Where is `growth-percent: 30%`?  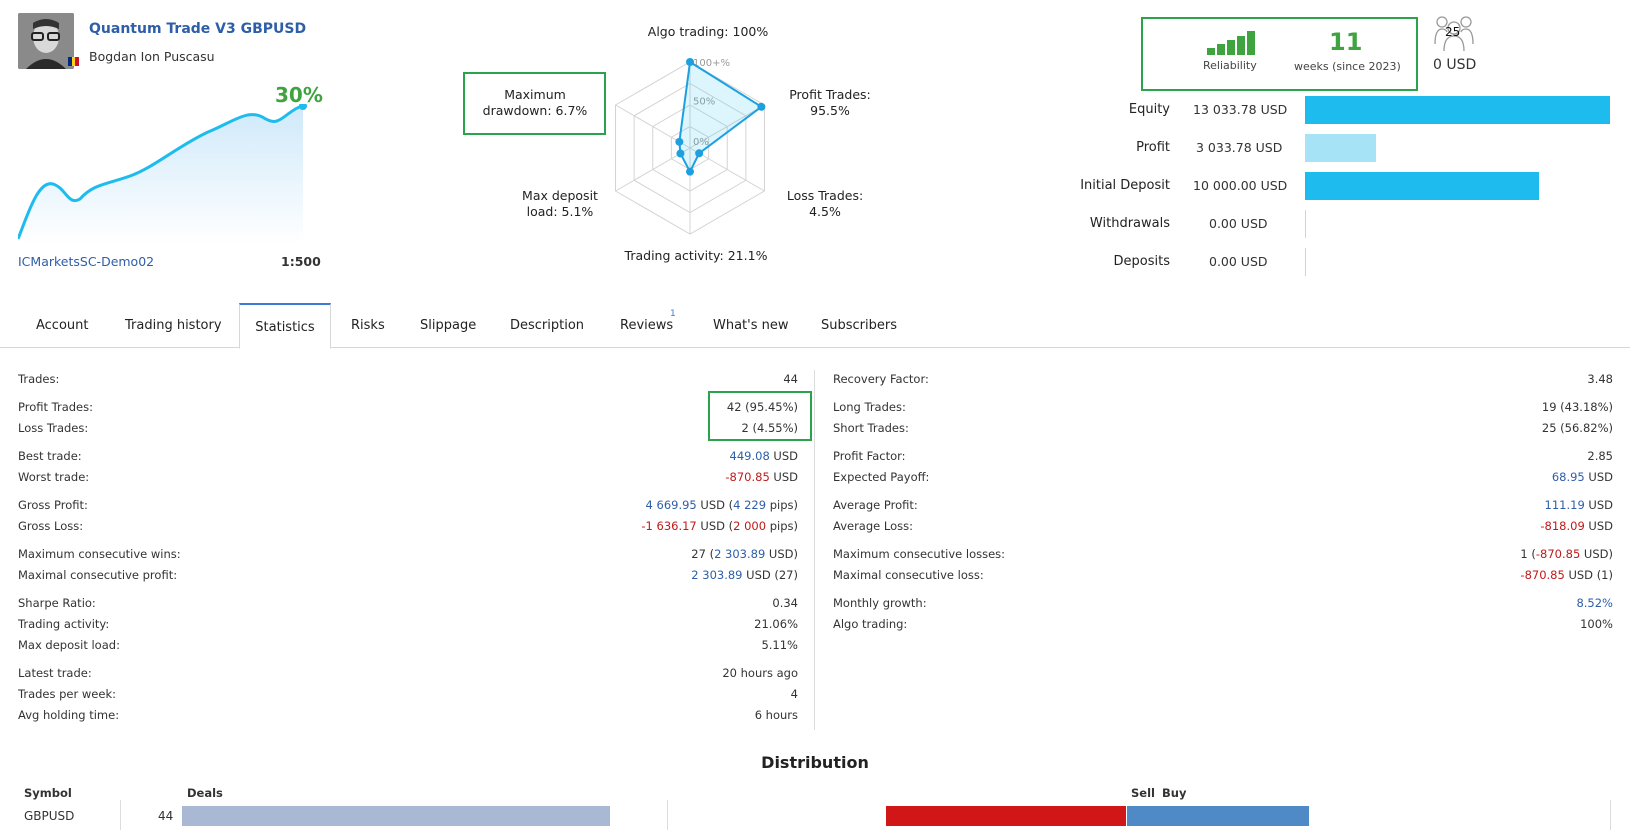
growth-percent: 30% is located at coordinates (299, 95).